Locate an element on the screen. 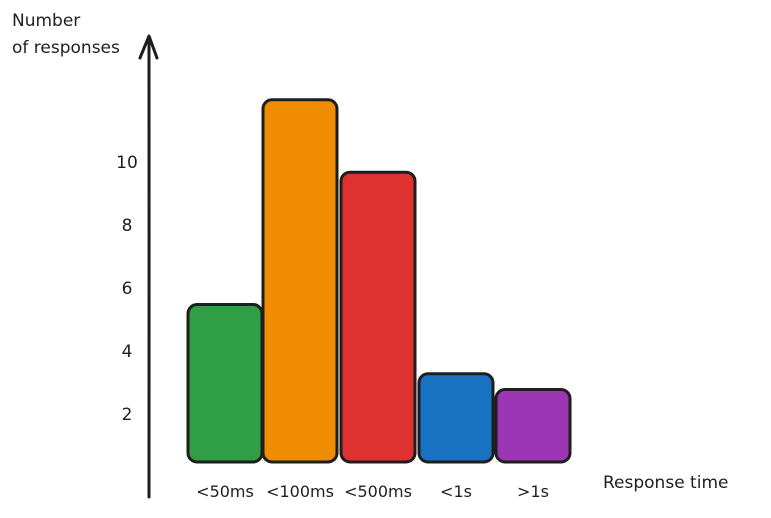 This screenshot has height=518, width=771. category-label: <50ms is located at coordinates (225, 491).